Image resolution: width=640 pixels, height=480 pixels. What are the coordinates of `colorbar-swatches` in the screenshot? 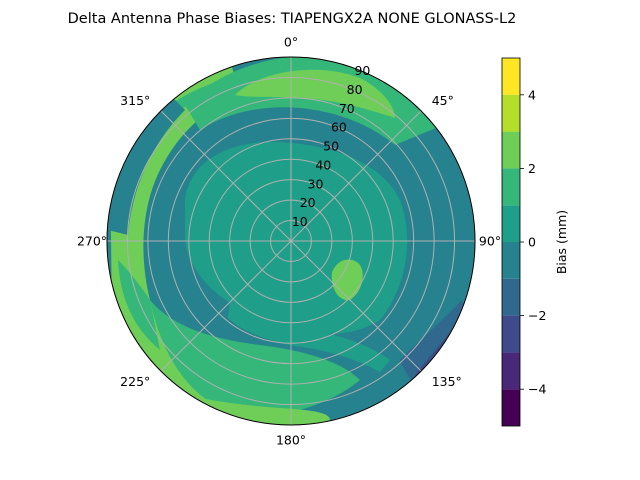 It's located at (511, 242).